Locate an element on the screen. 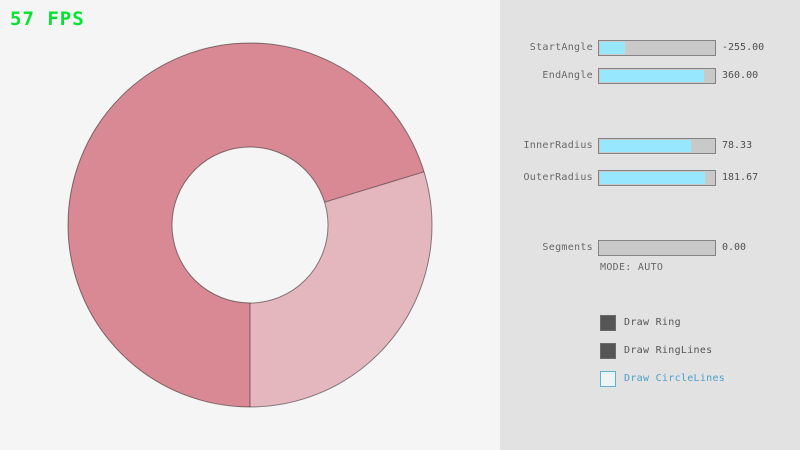  slider-label: Segments is located at coordinates (567, 247).